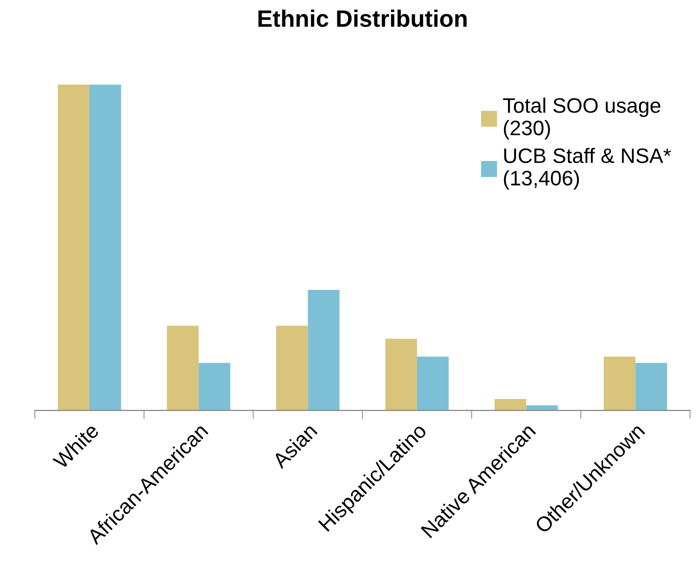 The image size is (697, 570). I want to click on legend-label: UCB Staff & NSA* (13,406), so click(587, 169).